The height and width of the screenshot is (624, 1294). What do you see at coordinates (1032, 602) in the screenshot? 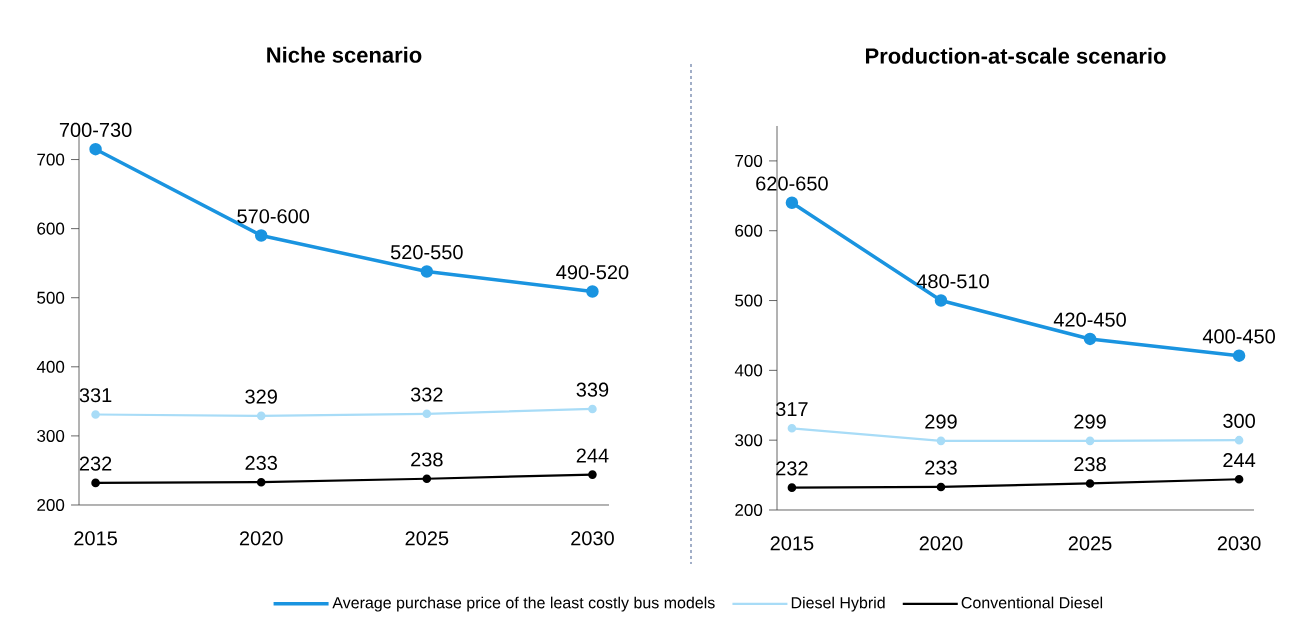
I see `legend-label: Conventional Diesel` at bounding box center [1032, 602].